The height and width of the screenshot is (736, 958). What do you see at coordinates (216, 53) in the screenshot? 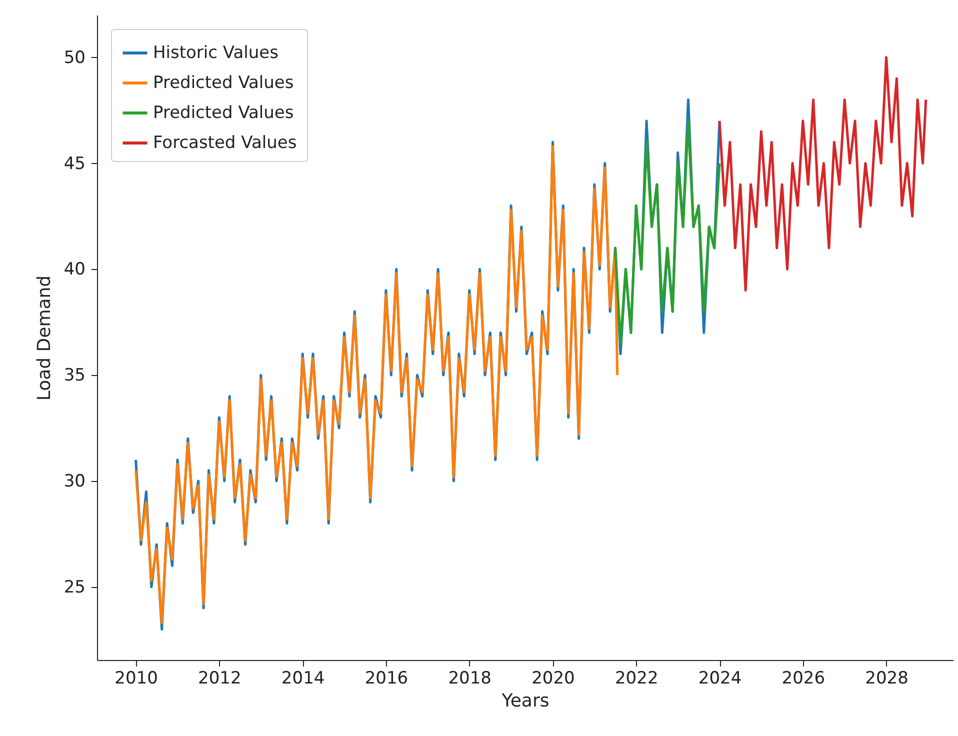
I see `legend-label: Historic Values` at bounding box center [216, 53].